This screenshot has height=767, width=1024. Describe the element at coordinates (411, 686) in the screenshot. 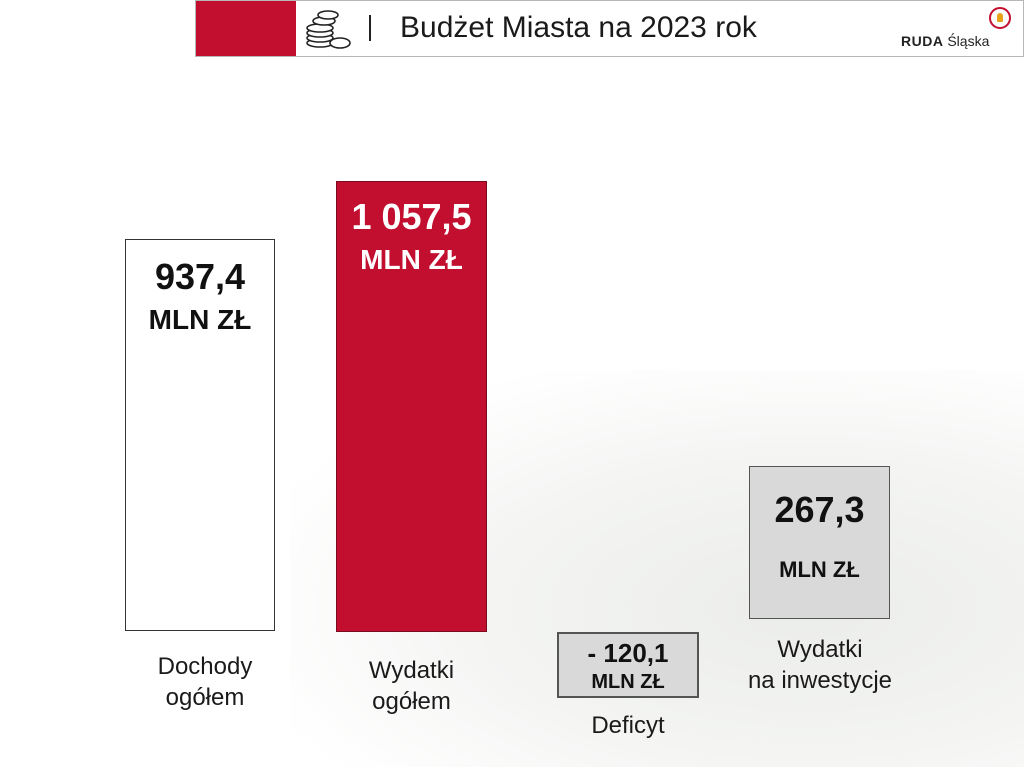

I see `category-label-wydatki: Wydatki ogółem` at that location.